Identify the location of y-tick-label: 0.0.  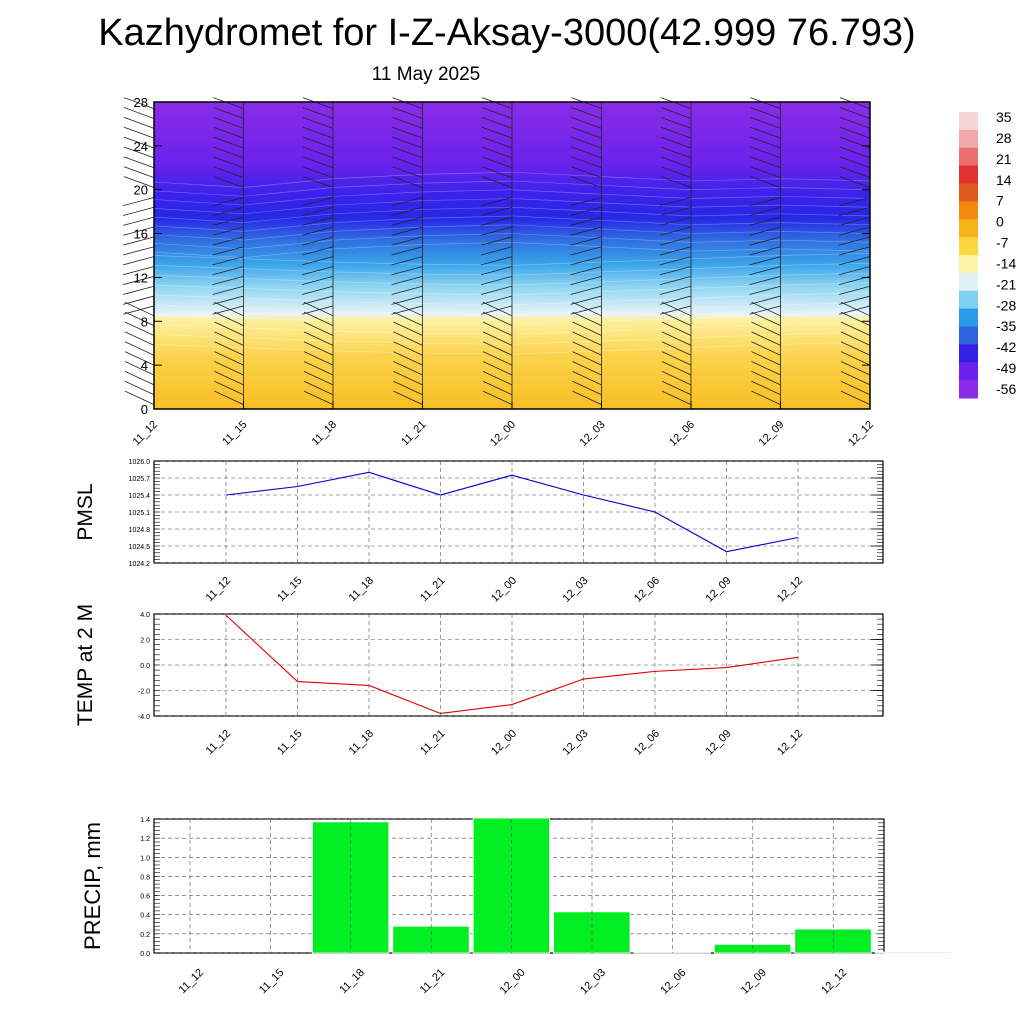
(145, 666).